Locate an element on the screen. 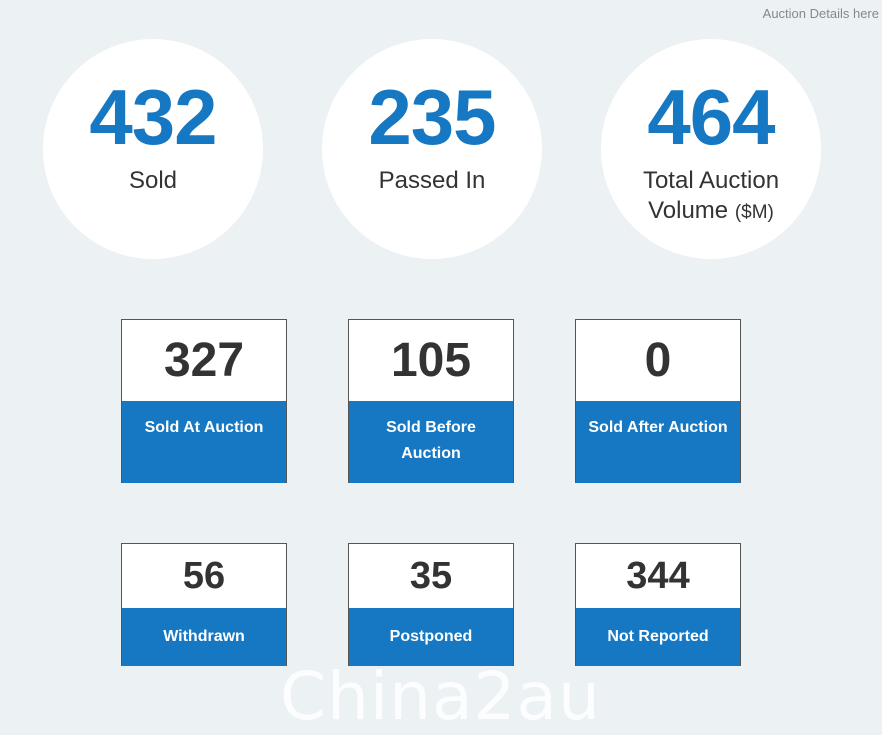  sold-at-auction-card: 327 Sold At Auction is located at coordinates (204, 401).